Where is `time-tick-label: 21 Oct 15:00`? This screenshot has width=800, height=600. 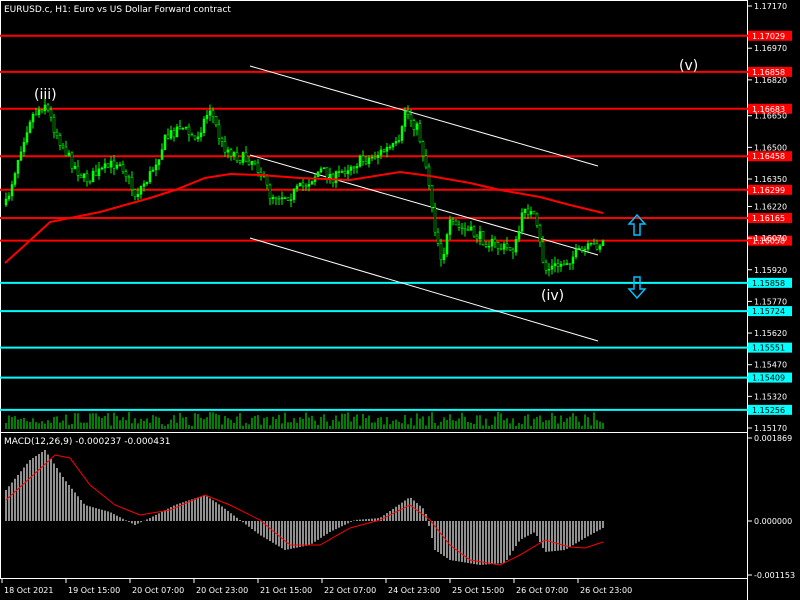 time-tick-label: 21 Oct 15:00 is located at coordinates (286, 590).